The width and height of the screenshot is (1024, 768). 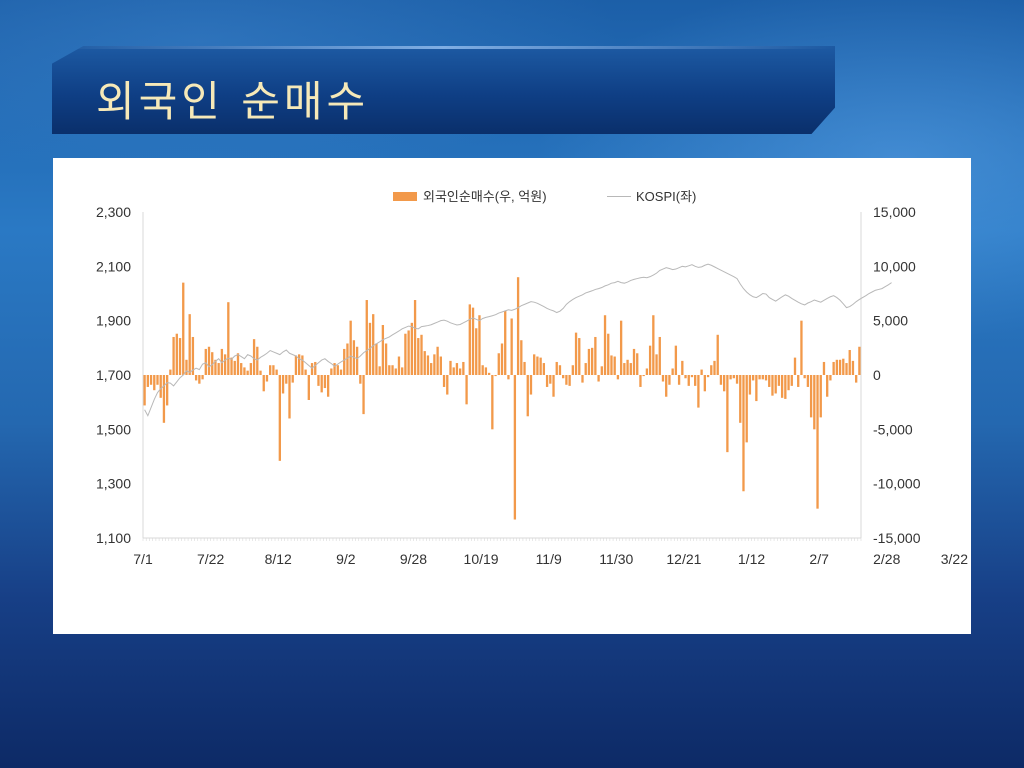 I want to click on right-tick-label: -10,000, so click(x=897, y=484).